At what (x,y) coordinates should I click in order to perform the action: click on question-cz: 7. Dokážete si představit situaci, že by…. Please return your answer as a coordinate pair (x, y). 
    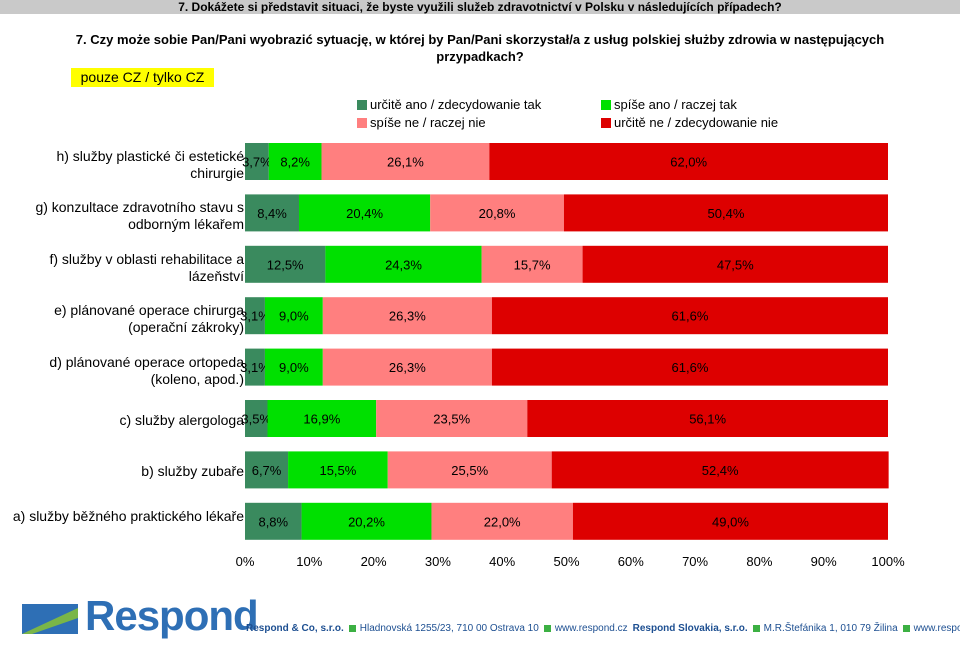
    Looking at the image, I should click on (480, 7).